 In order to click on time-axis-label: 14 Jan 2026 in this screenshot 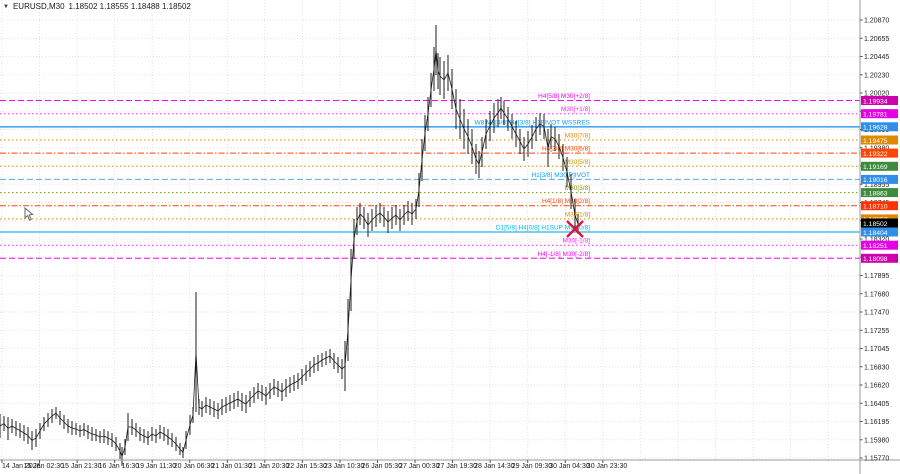, I will do `click(21, 466)`.